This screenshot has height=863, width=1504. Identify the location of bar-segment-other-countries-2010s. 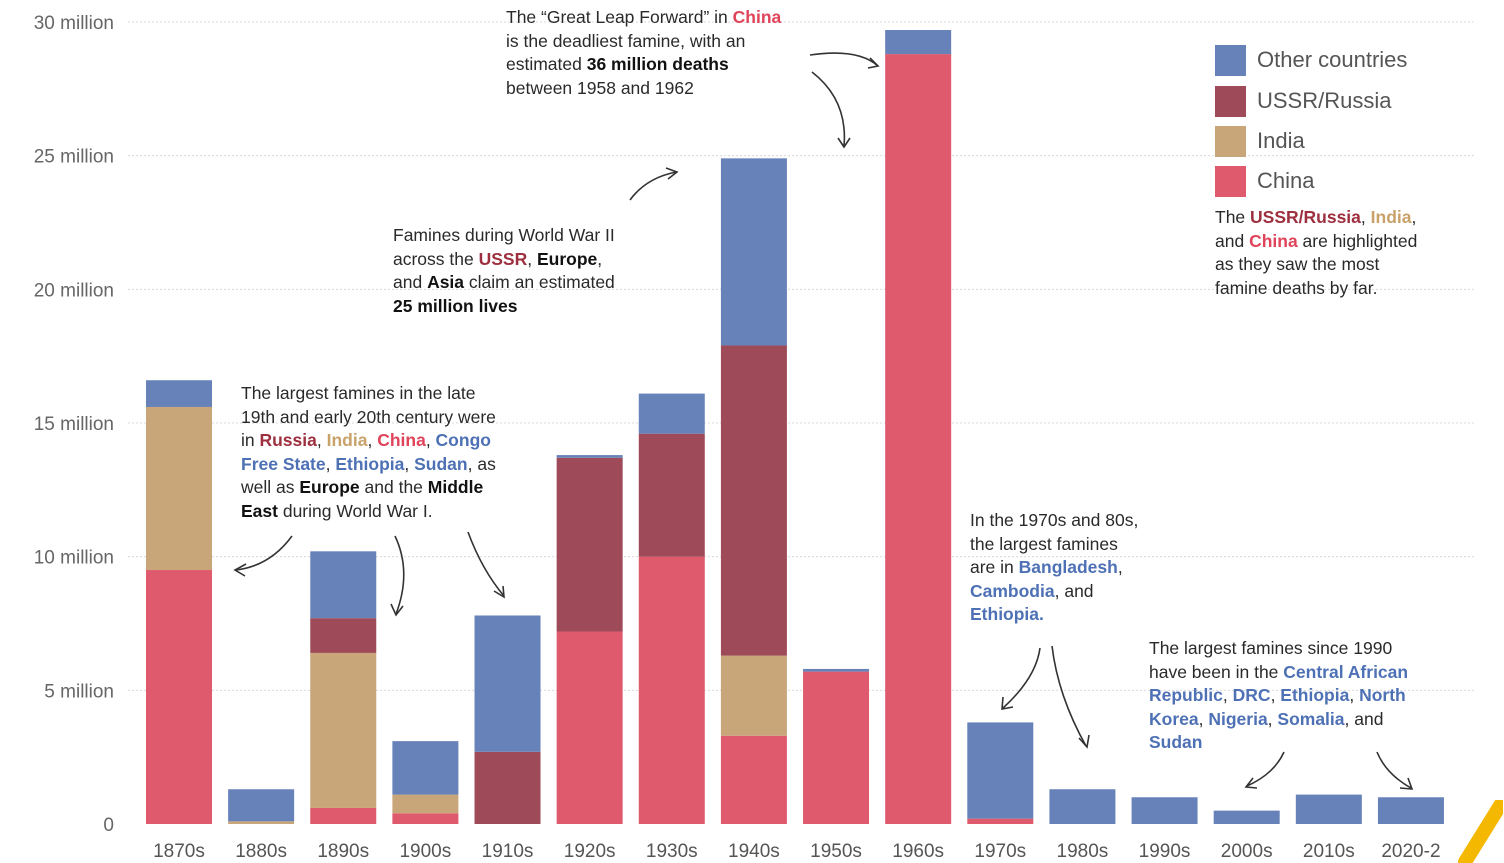
(1328, 809).